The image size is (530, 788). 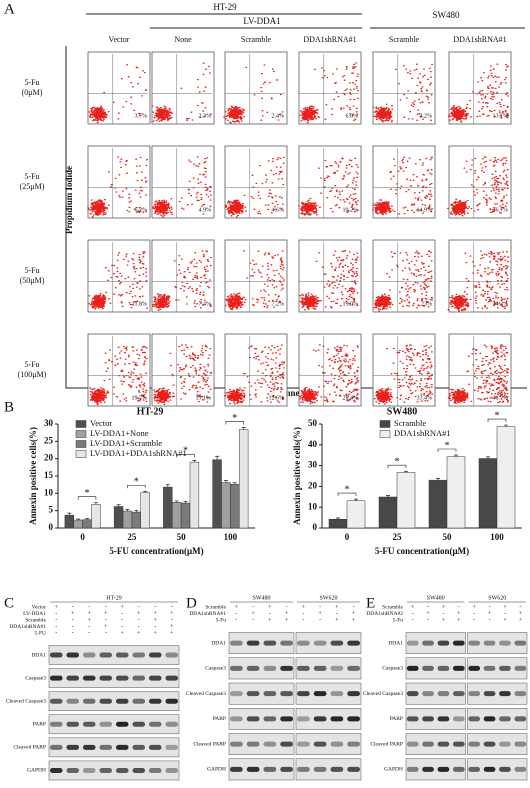 I want to click on panel-label: B, so click(x=9, y=407).